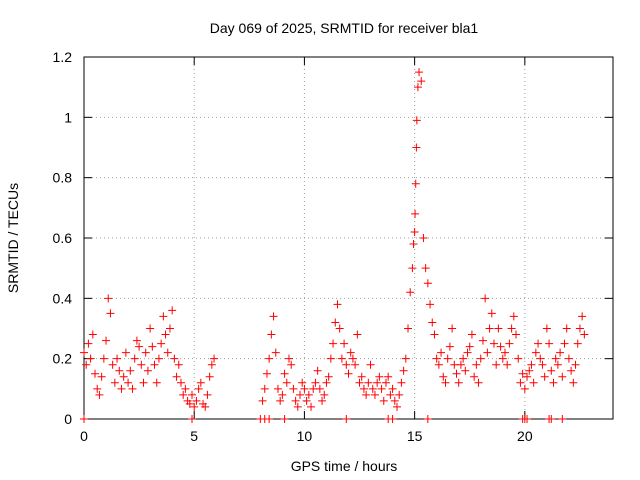 This screenshot has width=640, height=480. I want to click on x-tick-label: 5, so click(194, 436).